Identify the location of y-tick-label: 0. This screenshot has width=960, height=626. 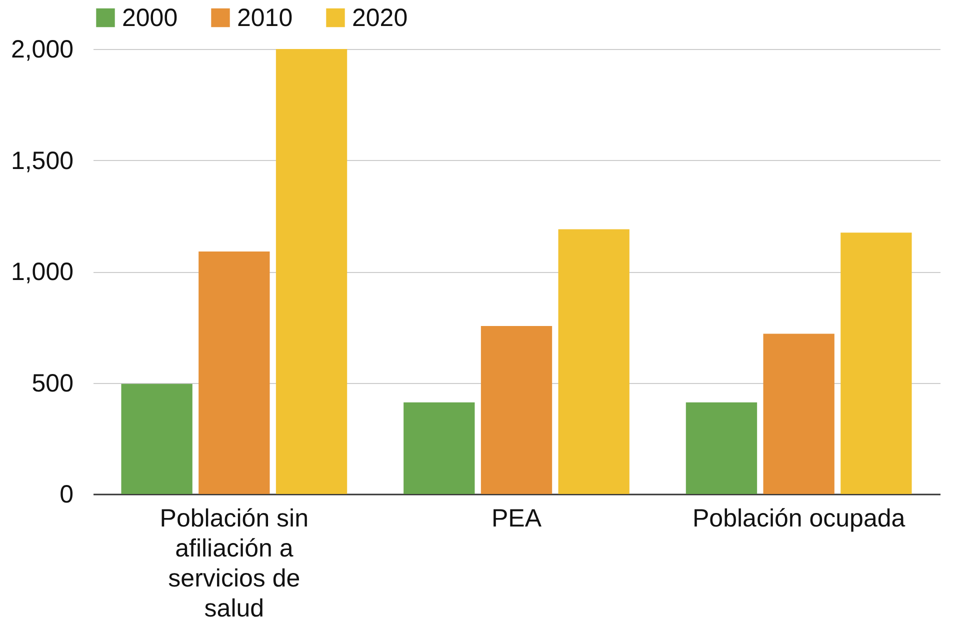
(67, 494).